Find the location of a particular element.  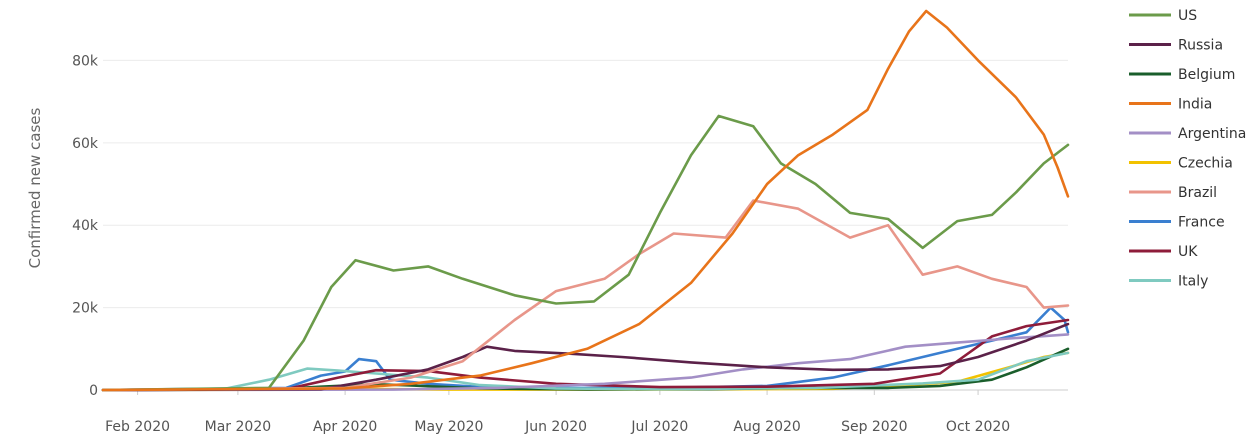

y-tick-label: 0 is located at coordinates (93, 391).